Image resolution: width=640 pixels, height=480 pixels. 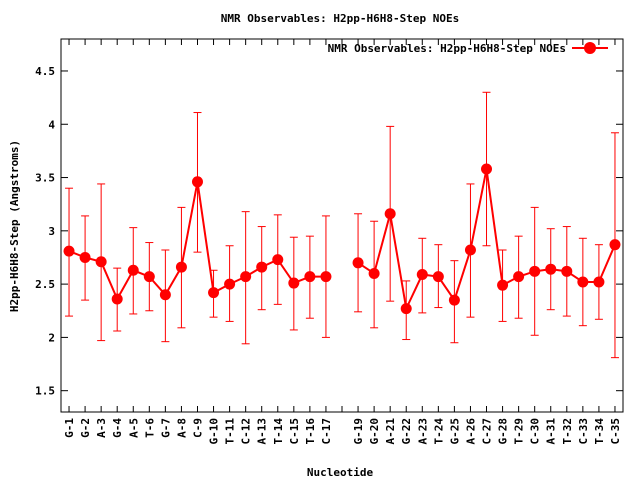 I want to click on x-tick-label: C-33, so click(x=583, y=431).